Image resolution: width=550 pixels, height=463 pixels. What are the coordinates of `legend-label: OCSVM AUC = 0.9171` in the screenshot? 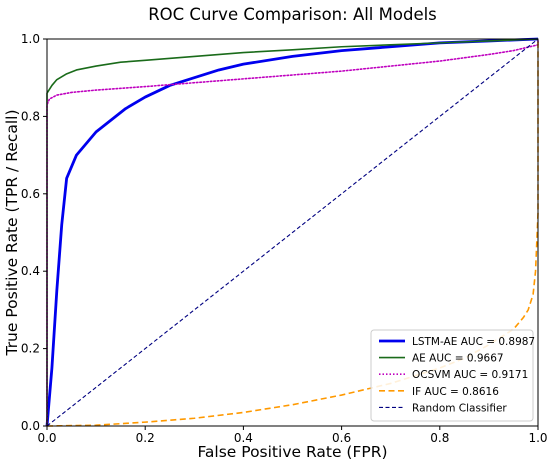 It's located at (470, 375).